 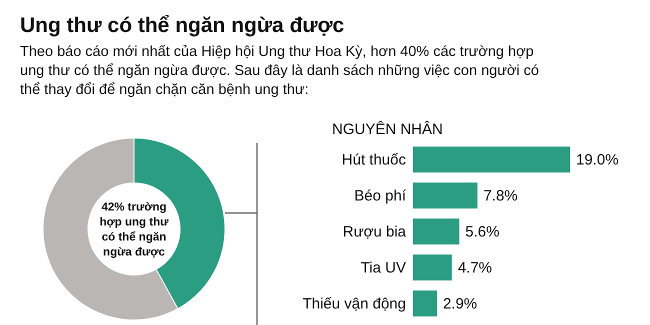 What do you see at coordinates (387, 129) in the screenshot?
I see `chart-title: NGUYÊN NHÂN` at bounding box center [387, 129].